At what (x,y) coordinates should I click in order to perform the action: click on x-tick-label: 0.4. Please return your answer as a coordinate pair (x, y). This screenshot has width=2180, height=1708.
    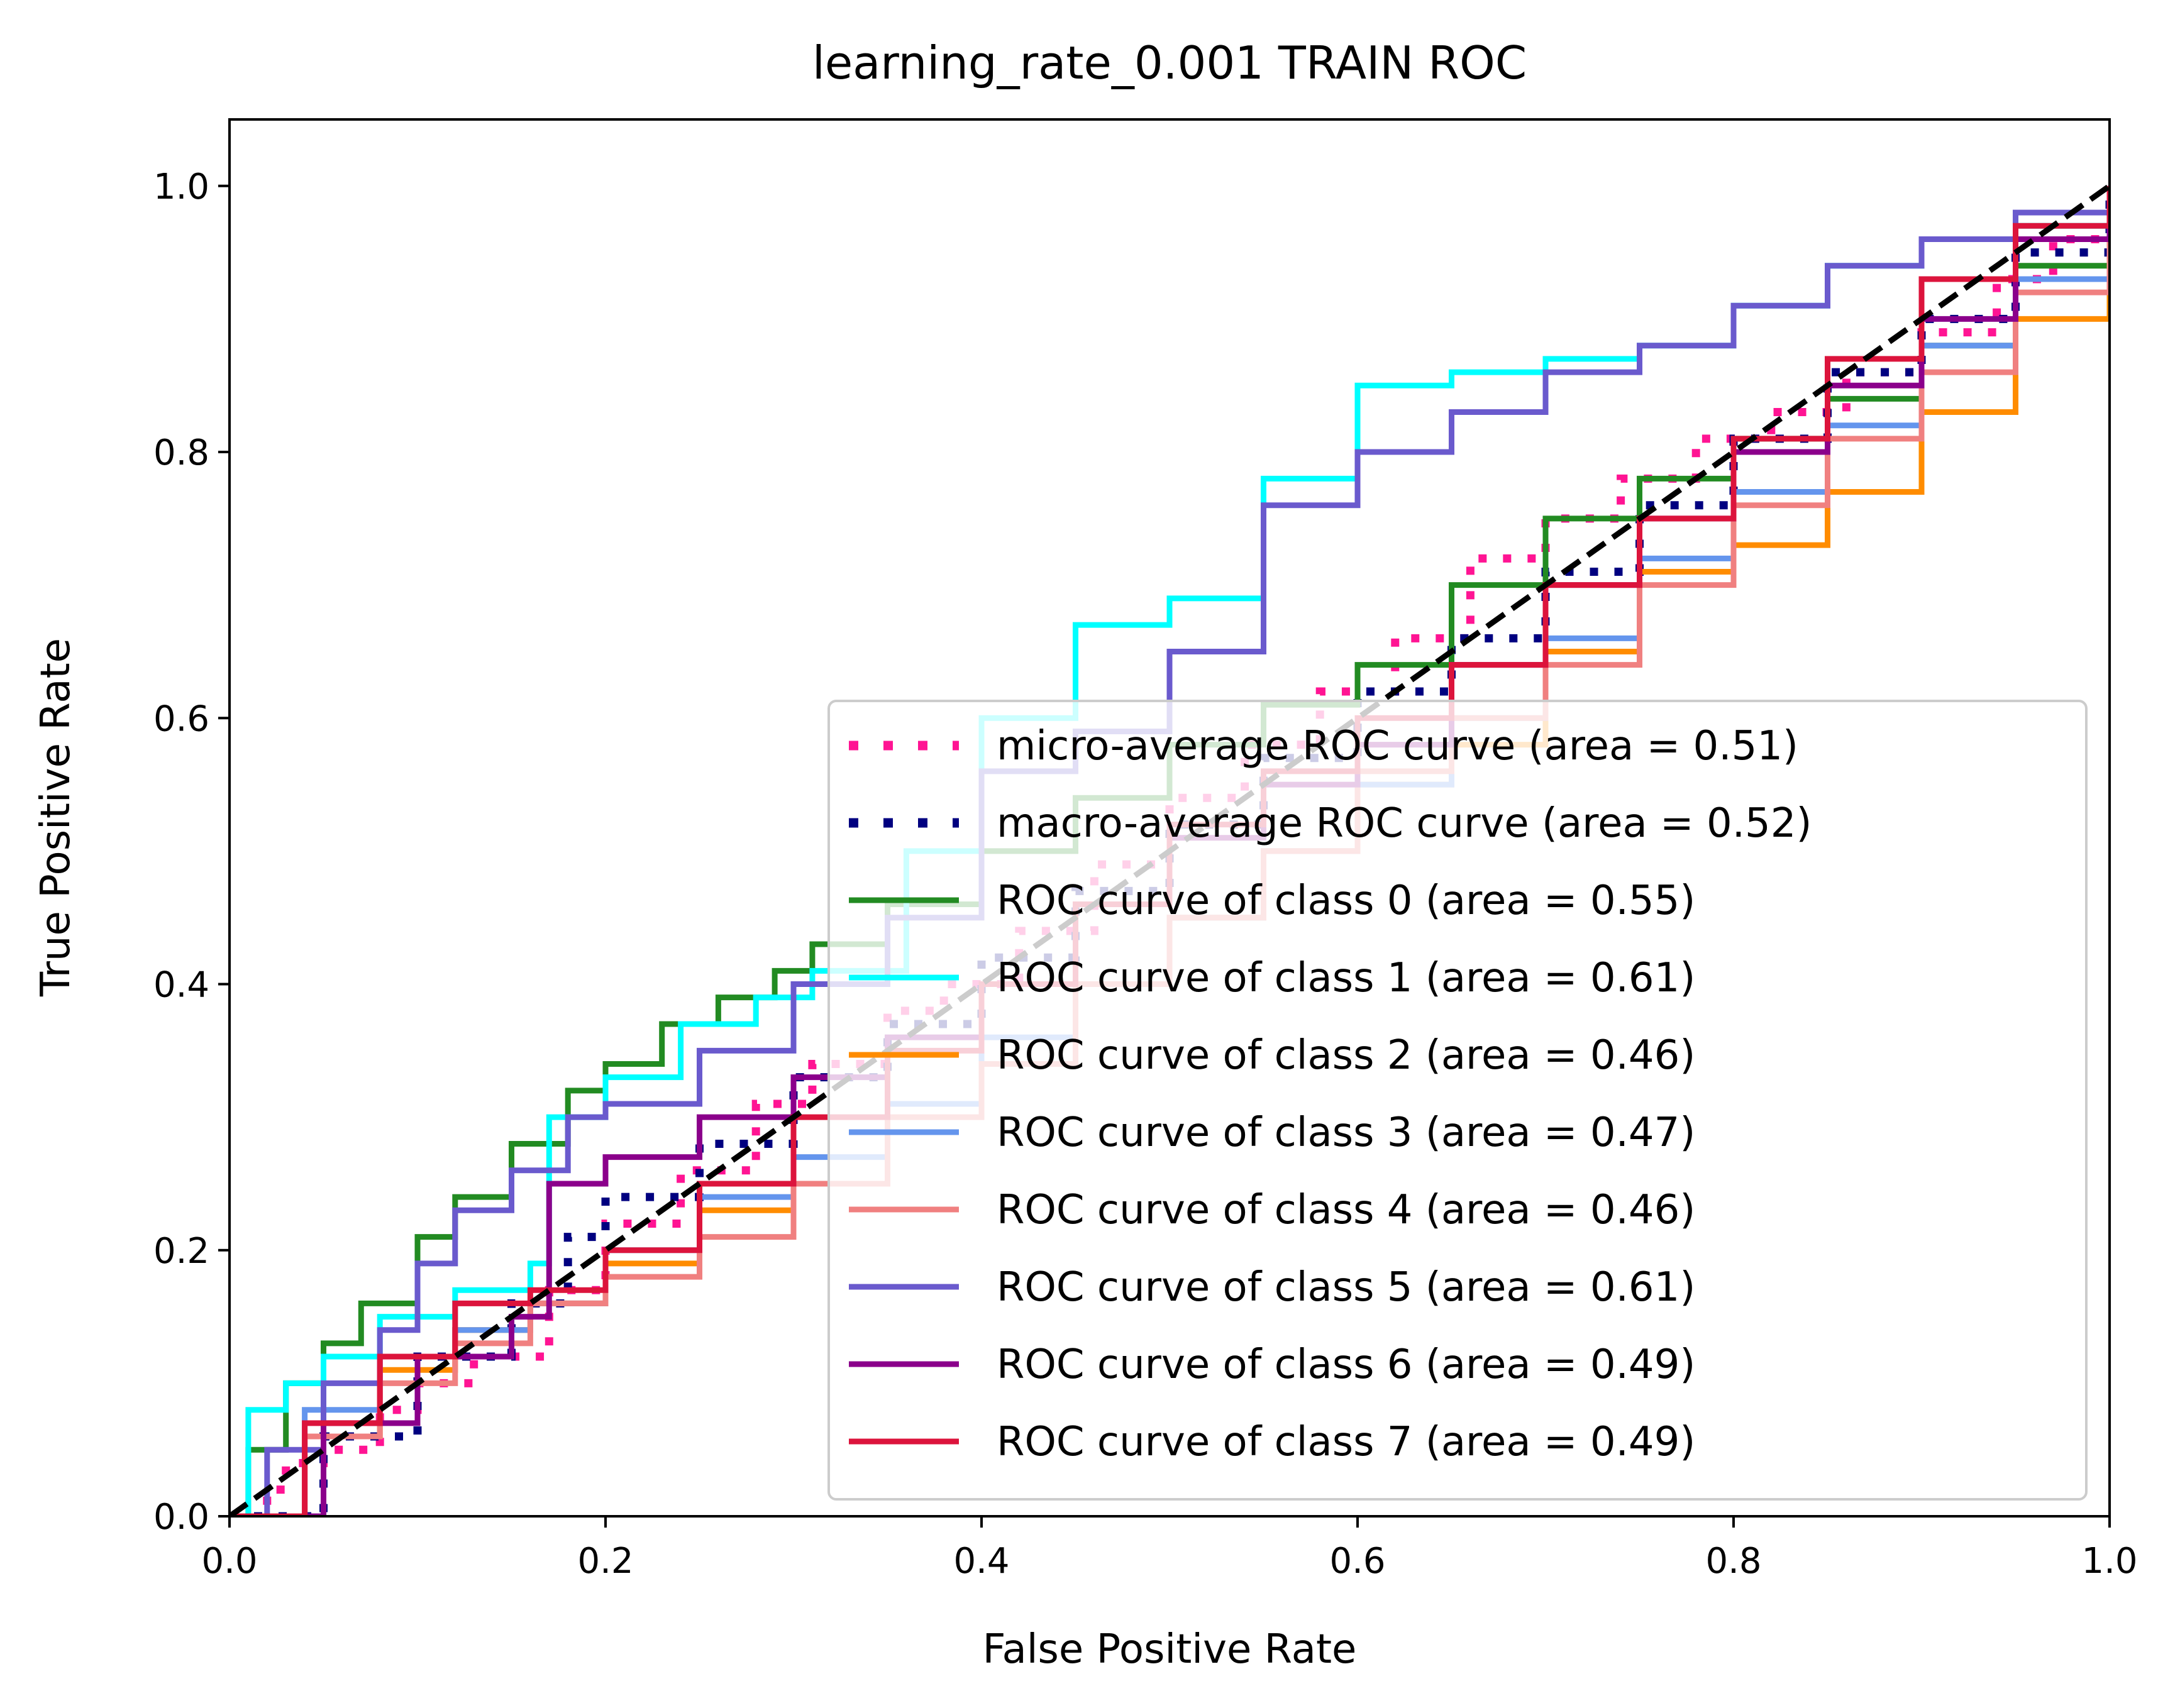
    Looking at the image, I should click on (981, 1561).